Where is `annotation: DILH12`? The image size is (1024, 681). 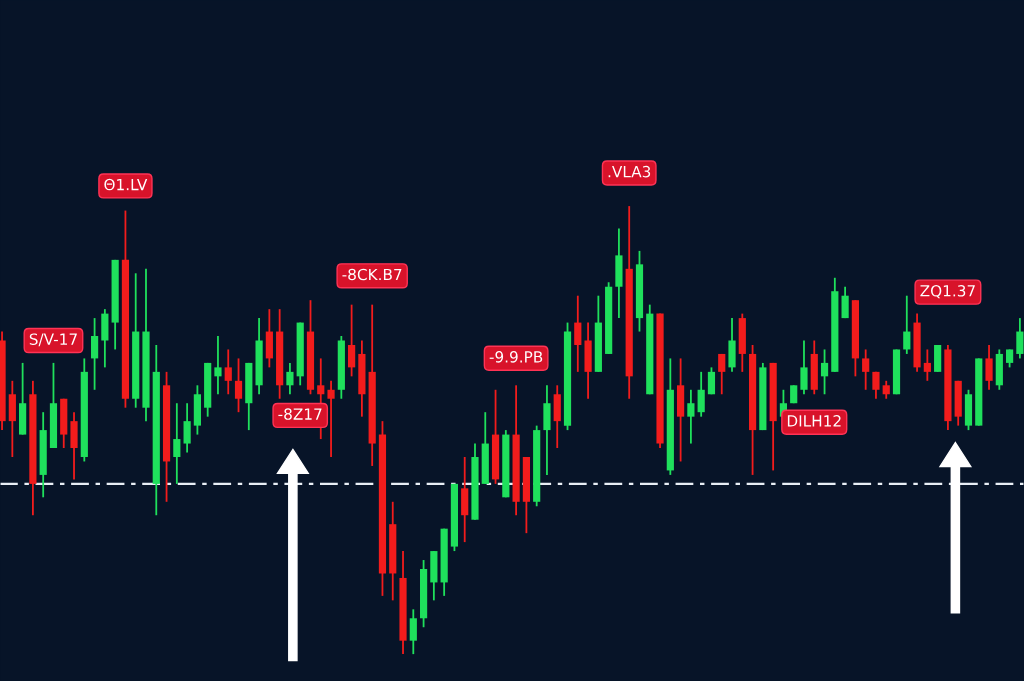 annotation: DILH12 is located at coordinates (814, 421).